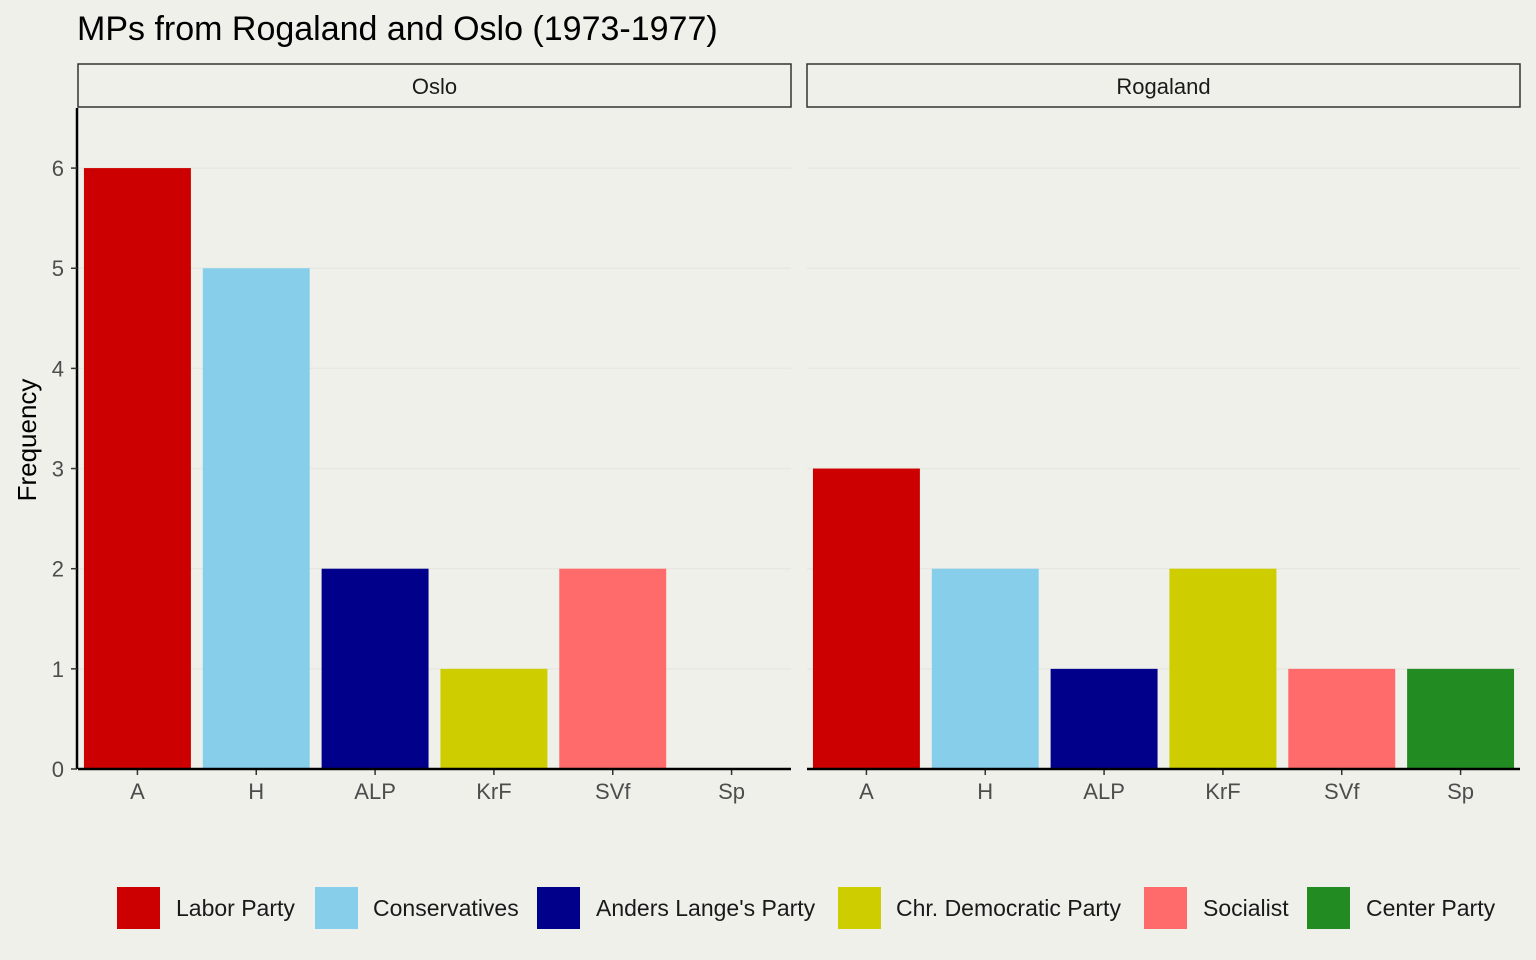 The width and height of the screenshot is (1536, 960). Describe the element at coordinates (1431, 908) in the screenshot. I see `legend-label: Center Party` at that location.